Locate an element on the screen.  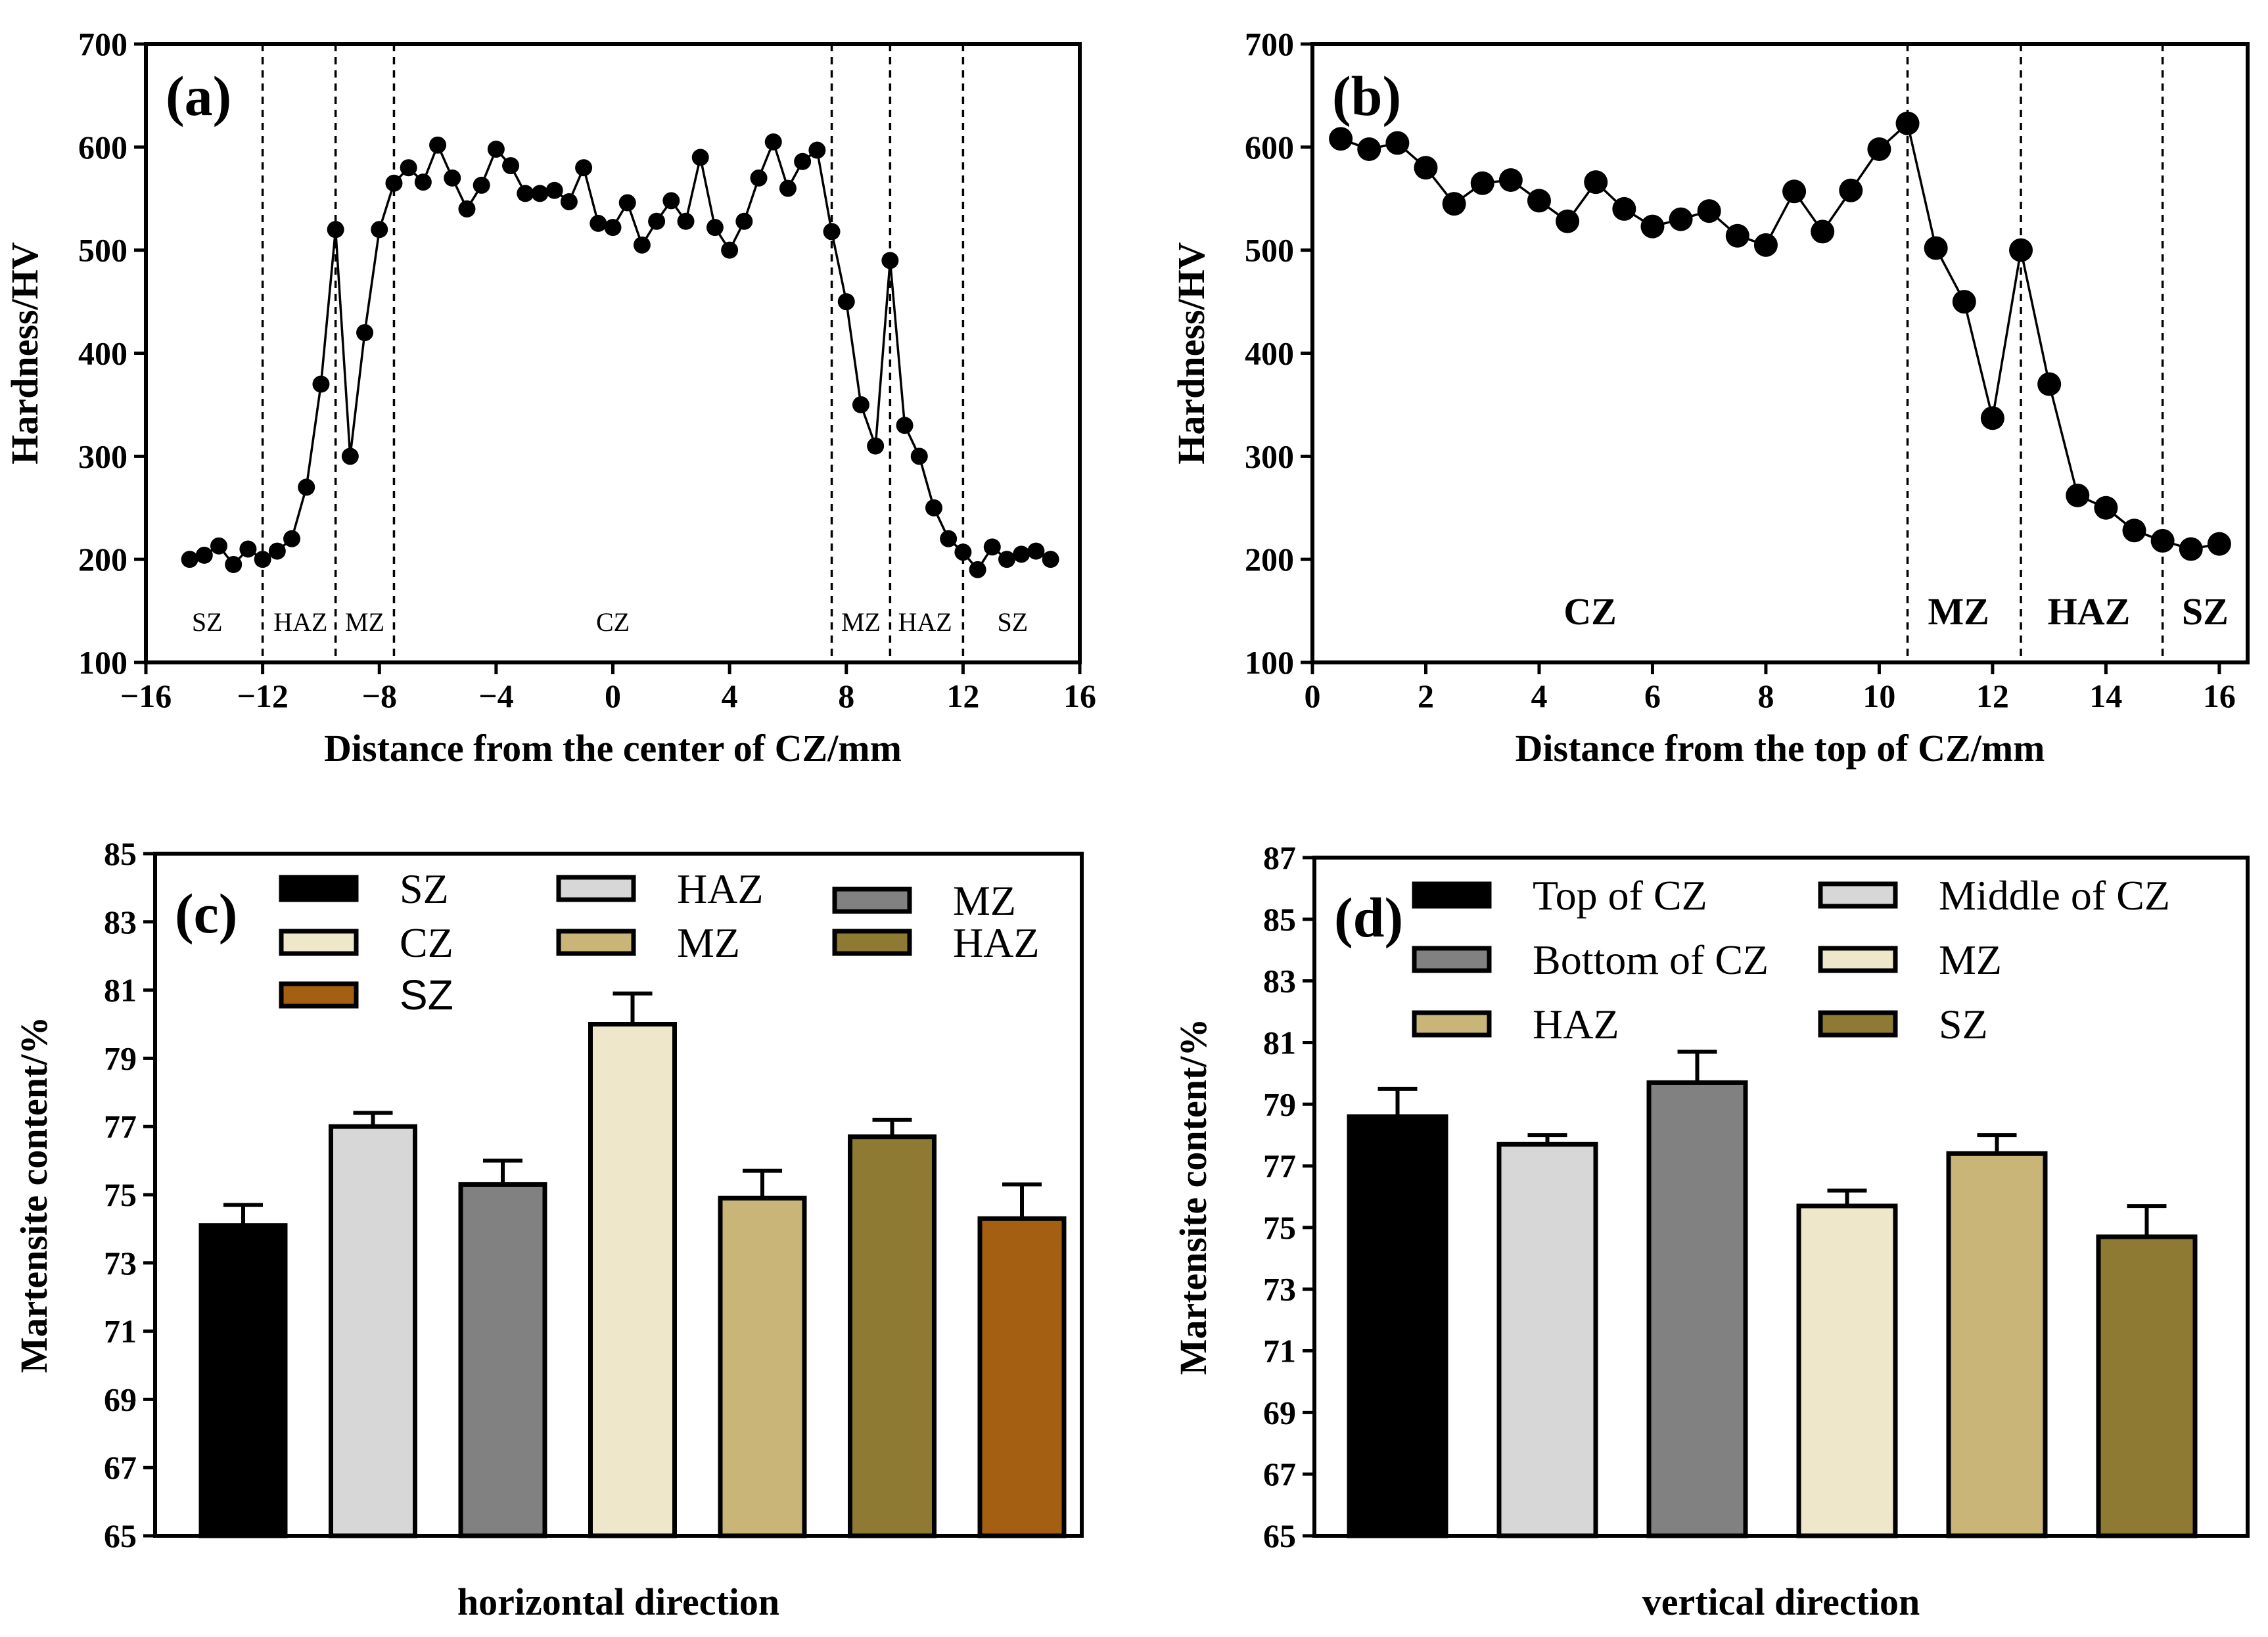
y-tick-label: 85 is located at coordinates (1280, 920).